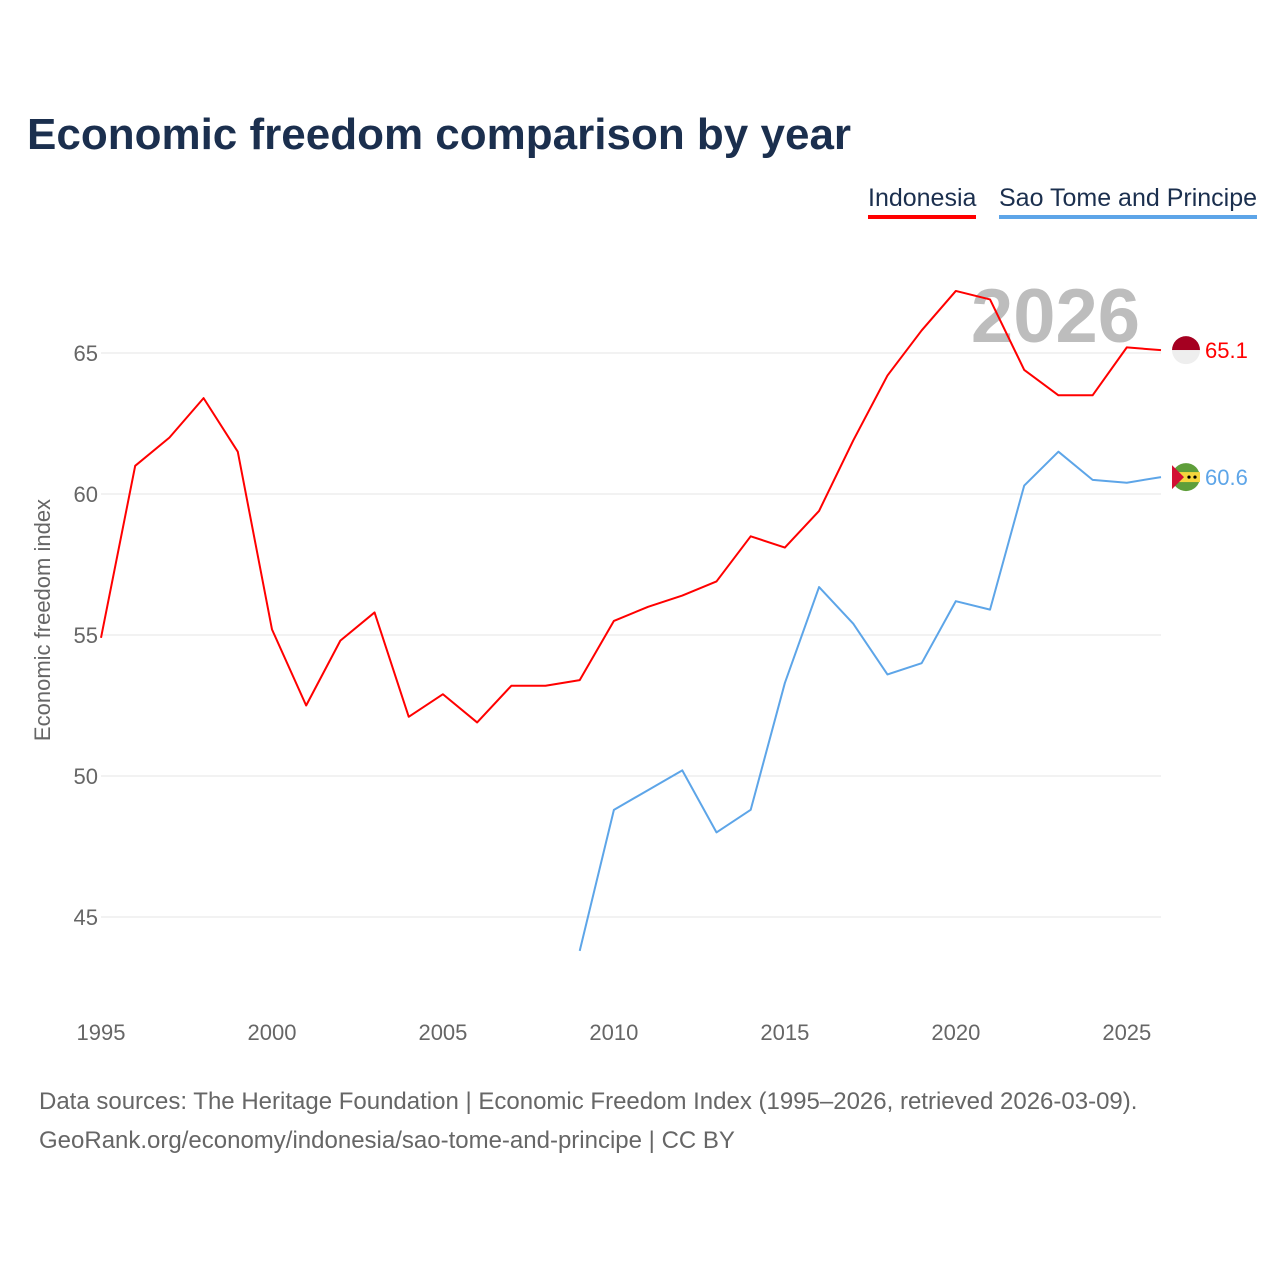 The width and height of the screenshot is (1280, 1280). Describe the element at coordinates (86, 635) in the screenshot. I see `y-tick-label: 55` at that location.